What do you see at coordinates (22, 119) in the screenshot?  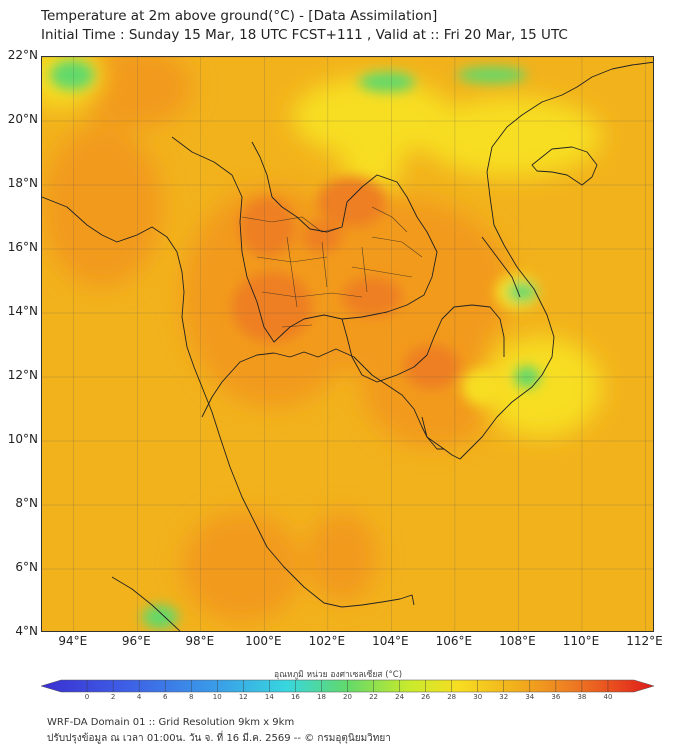 I see `lat-label: 20°N` at bounding box center [22, 119].